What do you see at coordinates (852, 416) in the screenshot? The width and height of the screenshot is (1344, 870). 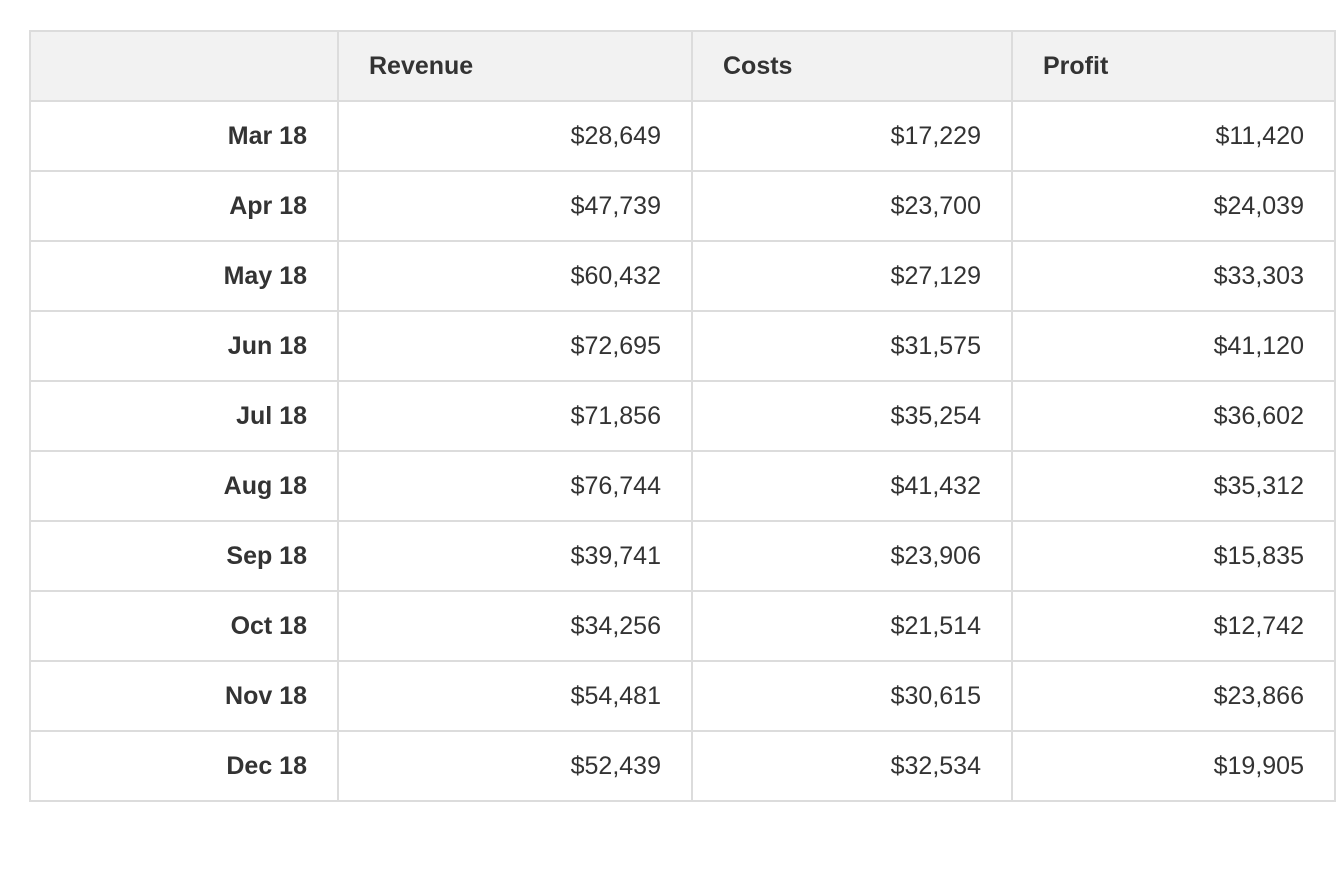 I see `costs-cell: $35,254` at bounding box center [852, 416].